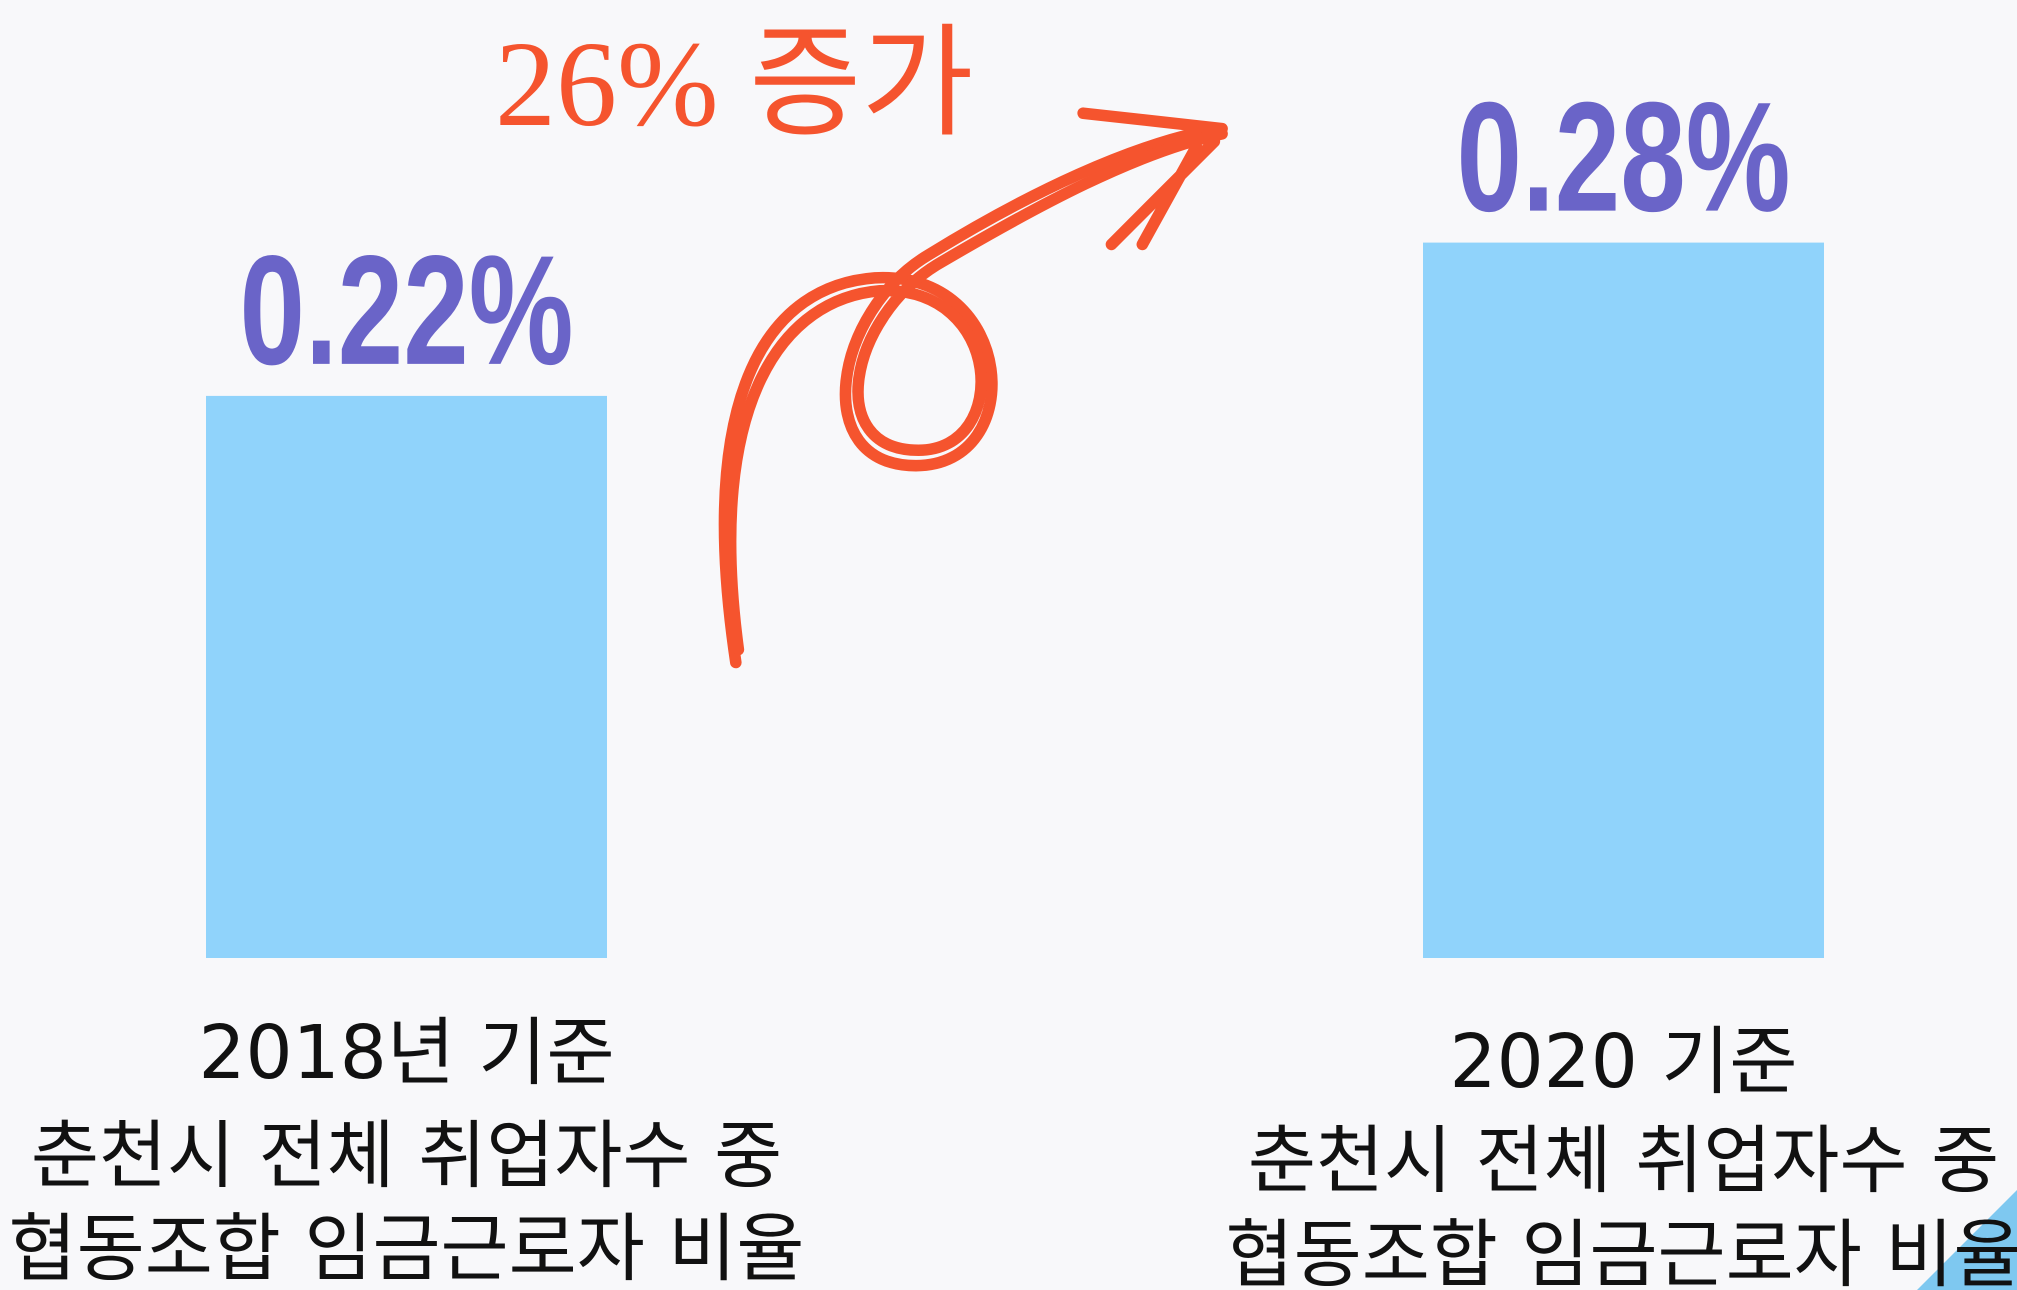 This screenshot has height=1290, width=2017. Describe the element at coordinates (973, 388) in the screenshot. I see `increase-arrow` at that location.